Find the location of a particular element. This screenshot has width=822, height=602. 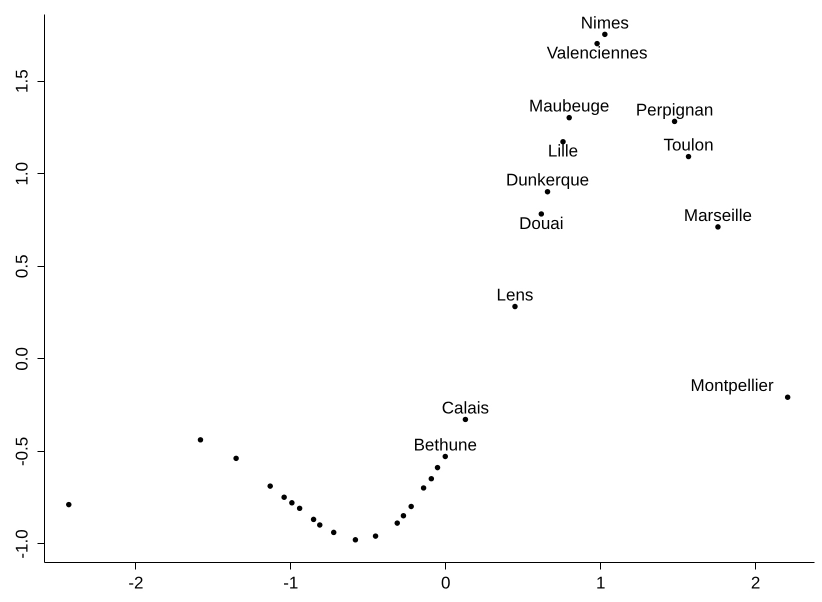

annotation: Lille is located at coordinates (563, 151).